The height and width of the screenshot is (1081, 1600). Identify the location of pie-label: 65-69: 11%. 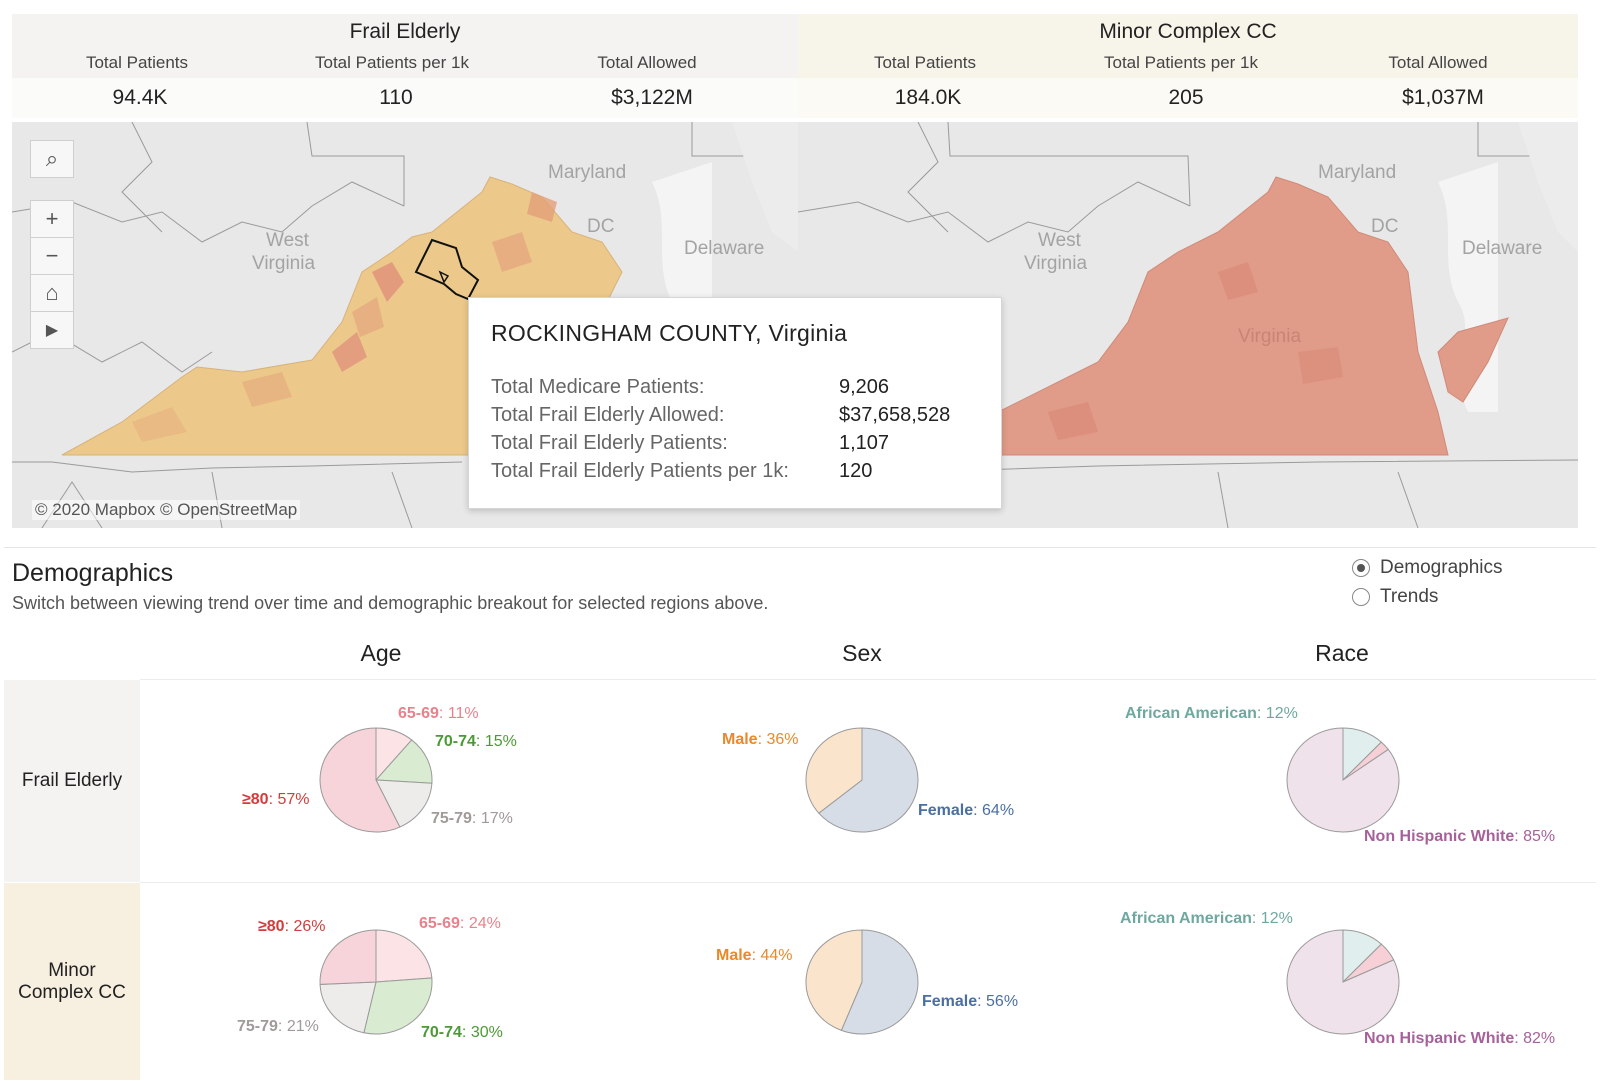
(438, 713).